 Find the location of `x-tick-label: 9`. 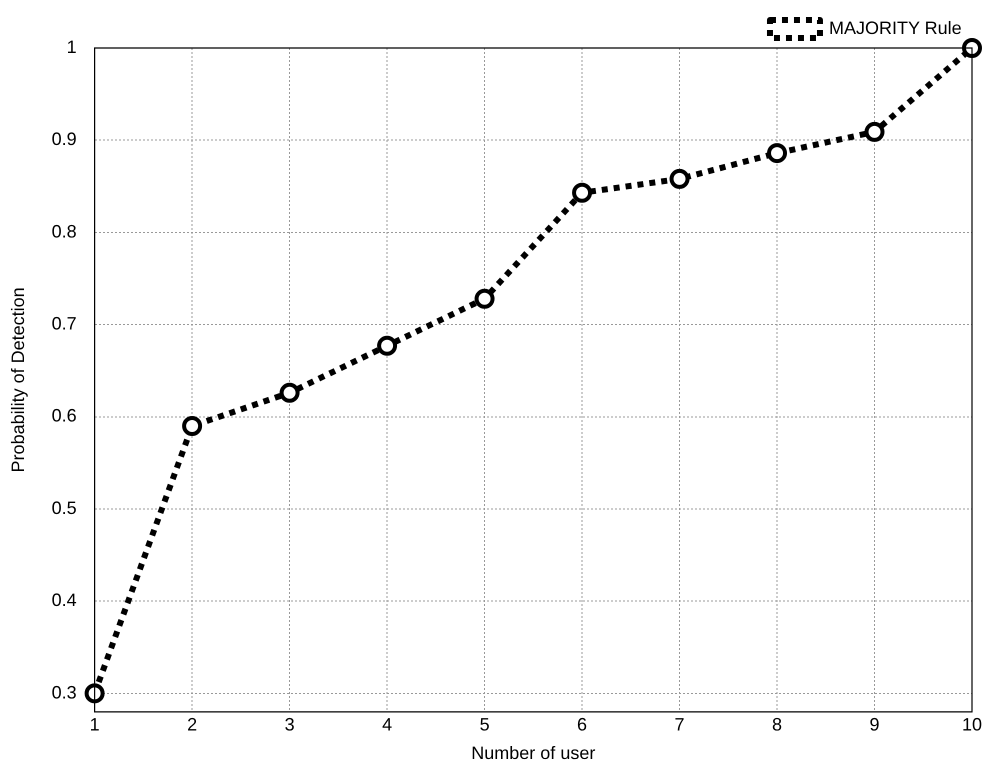

x-tick-label: 9 is located at coordinates (875, 724).